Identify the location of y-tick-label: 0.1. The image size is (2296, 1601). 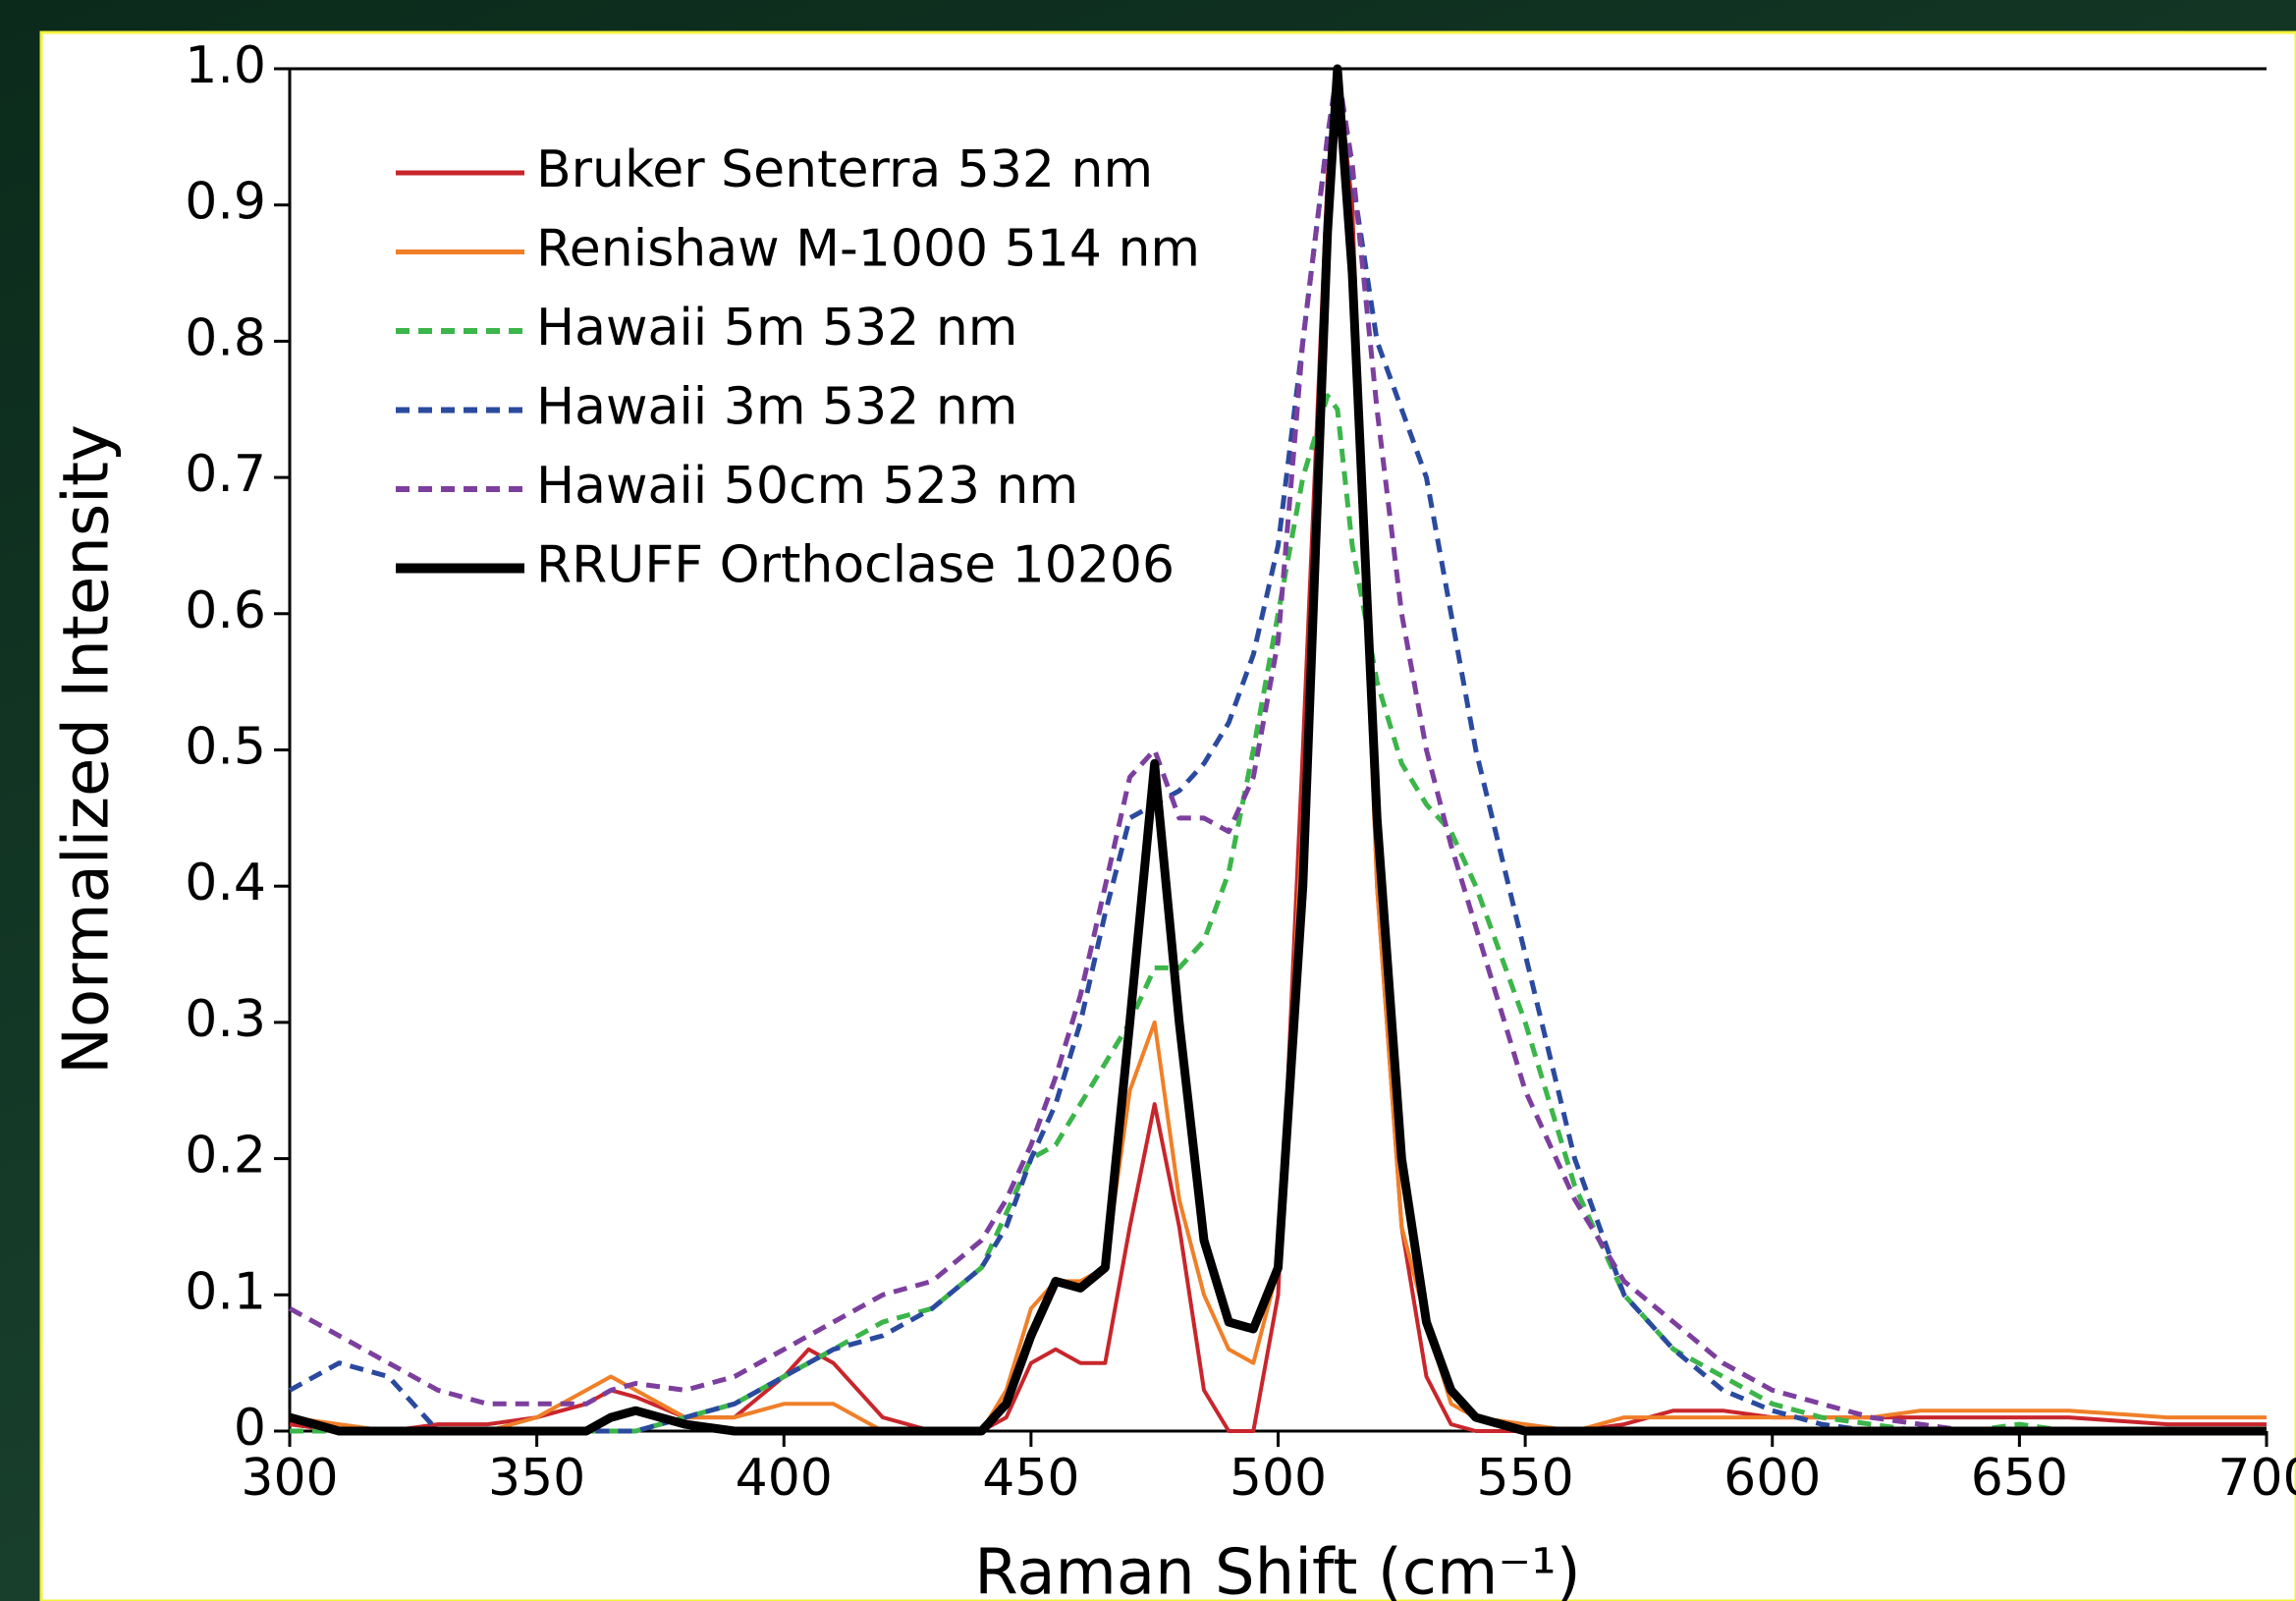
(225, 1291).